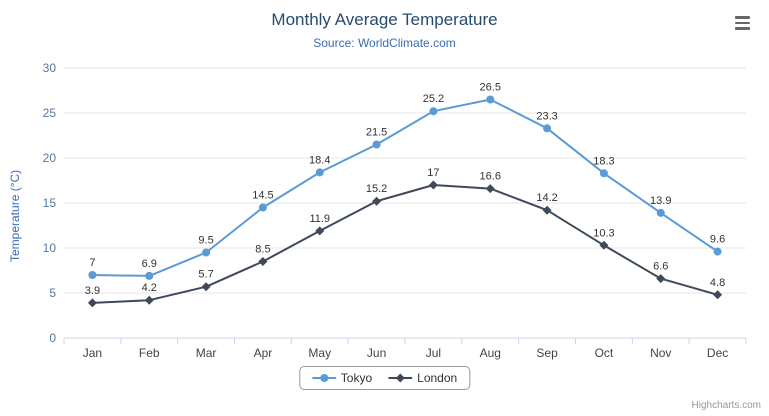 This screenshot has width=769, height=416. I want to click on y-axis-label: 20, so click(50, 158).